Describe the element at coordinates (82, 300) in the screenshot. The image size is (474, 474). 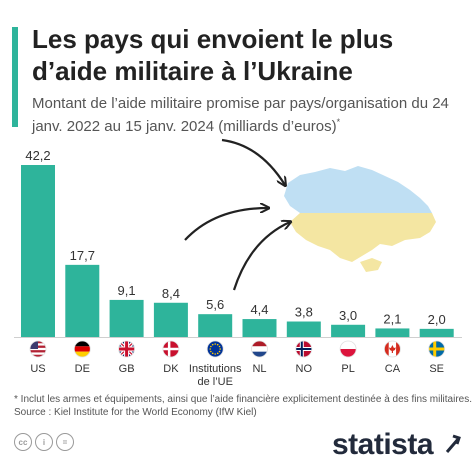
I see `bar-de` at that location.